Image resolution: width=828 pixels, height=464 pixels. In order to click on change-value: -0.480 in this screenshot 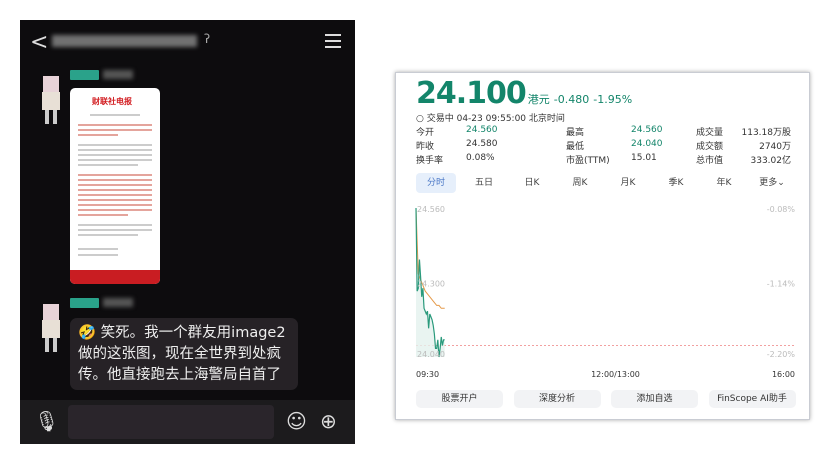, I will do `click(571, 99)`.